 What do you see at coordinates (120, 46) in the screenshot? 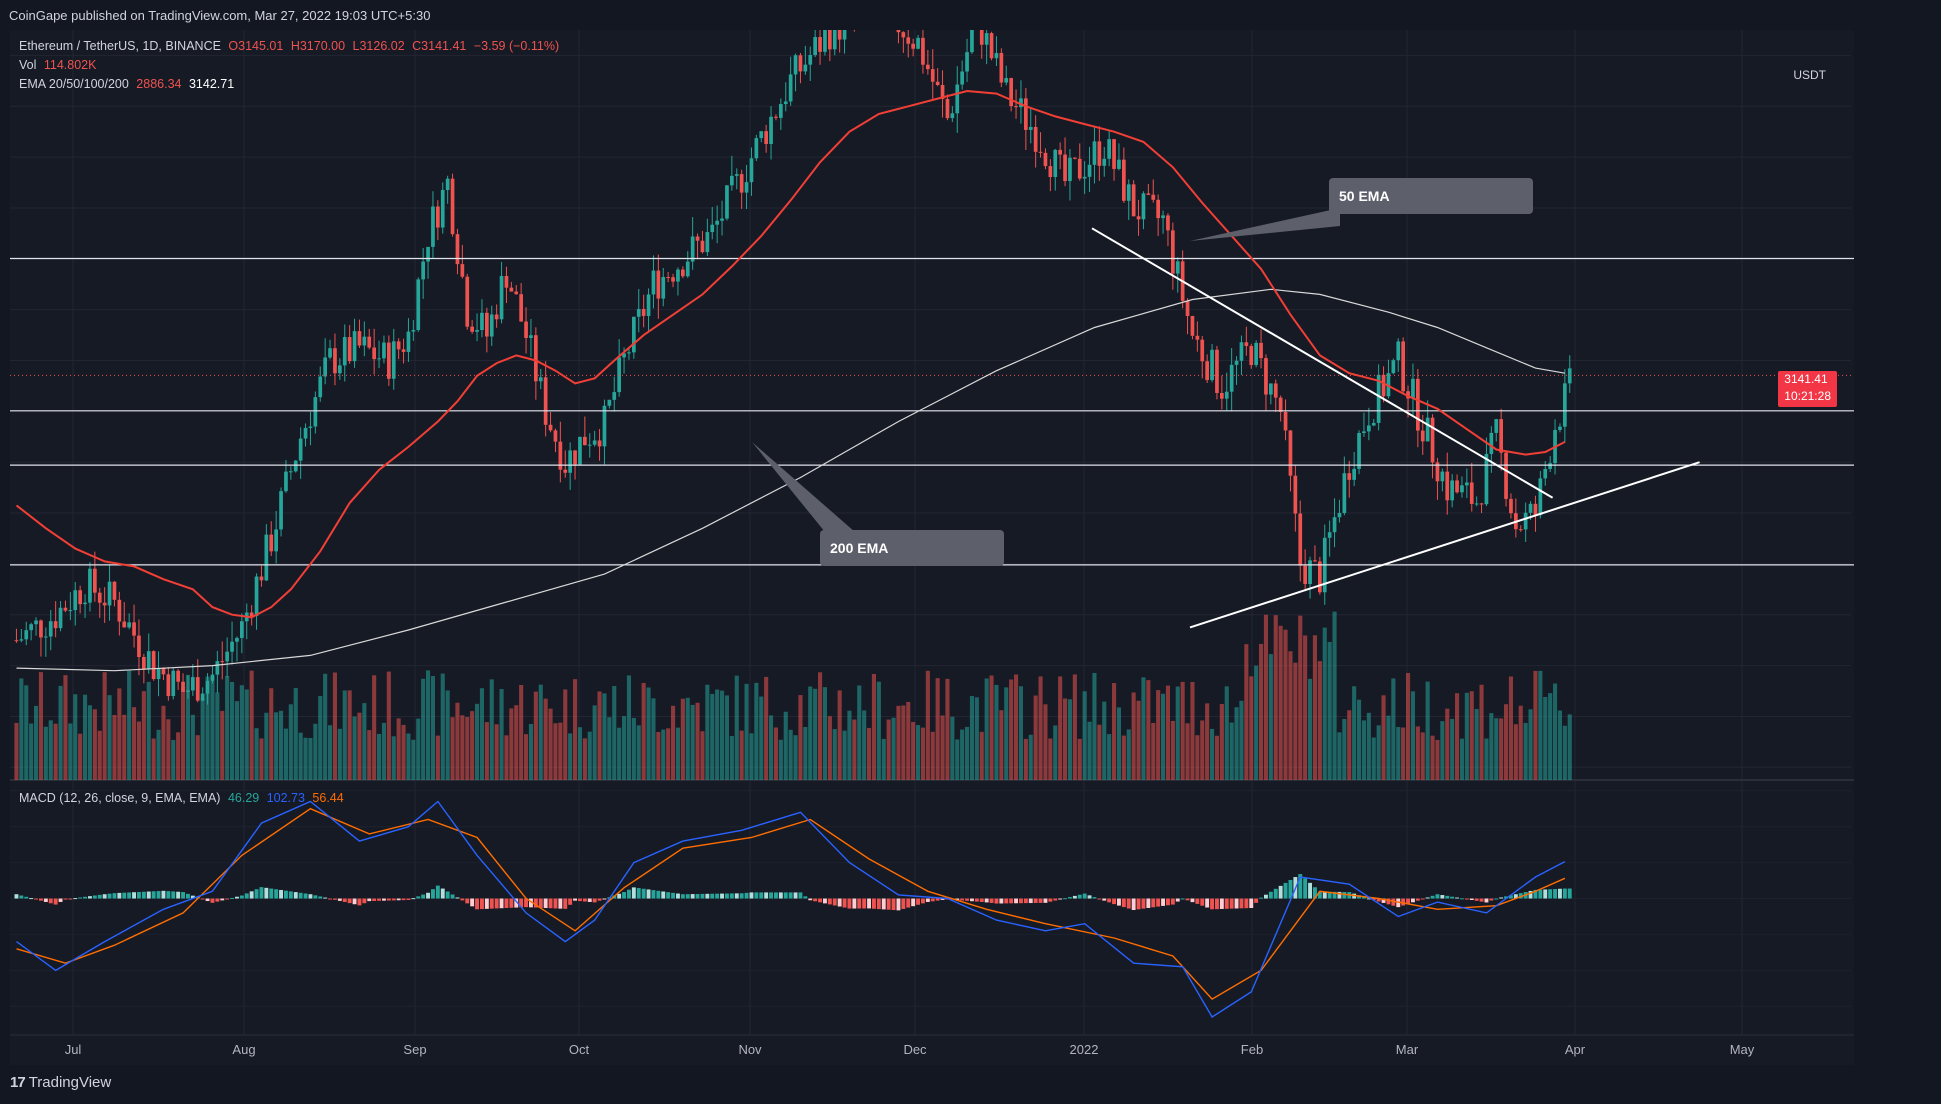
I see `symbol-title: Ethereum / TetherUS, 1D, BINANCE` at bounding box center [120, 46].